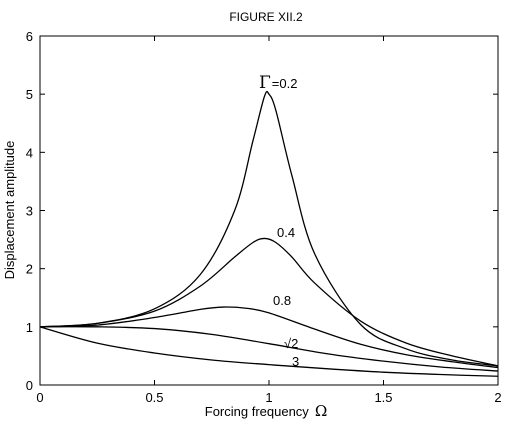 This screenshot has width=523, height=440. Describe the element at coordinates (265, 83) in the screenshot. I see `gamma-symbol: Γ` at that location.